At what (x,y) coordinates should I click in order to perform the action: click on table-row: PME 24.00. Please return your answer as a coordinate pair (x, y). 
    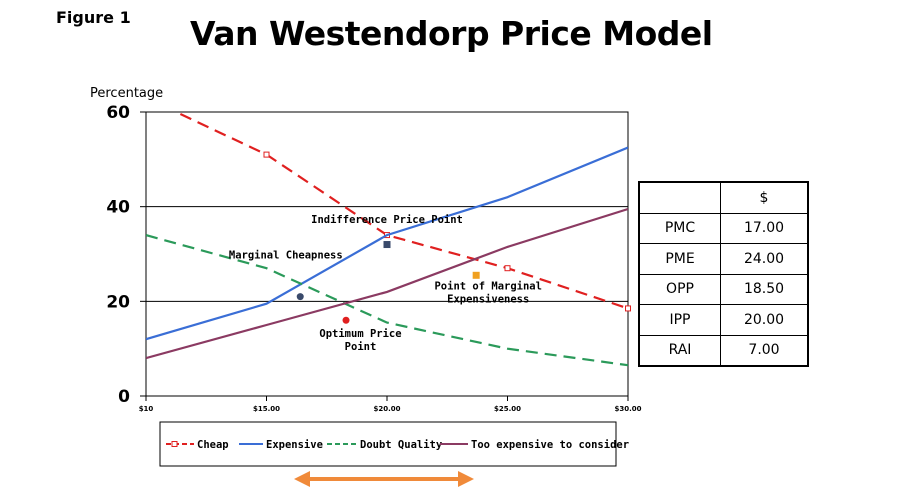
    Looking at the image, I should click on (723, 259).